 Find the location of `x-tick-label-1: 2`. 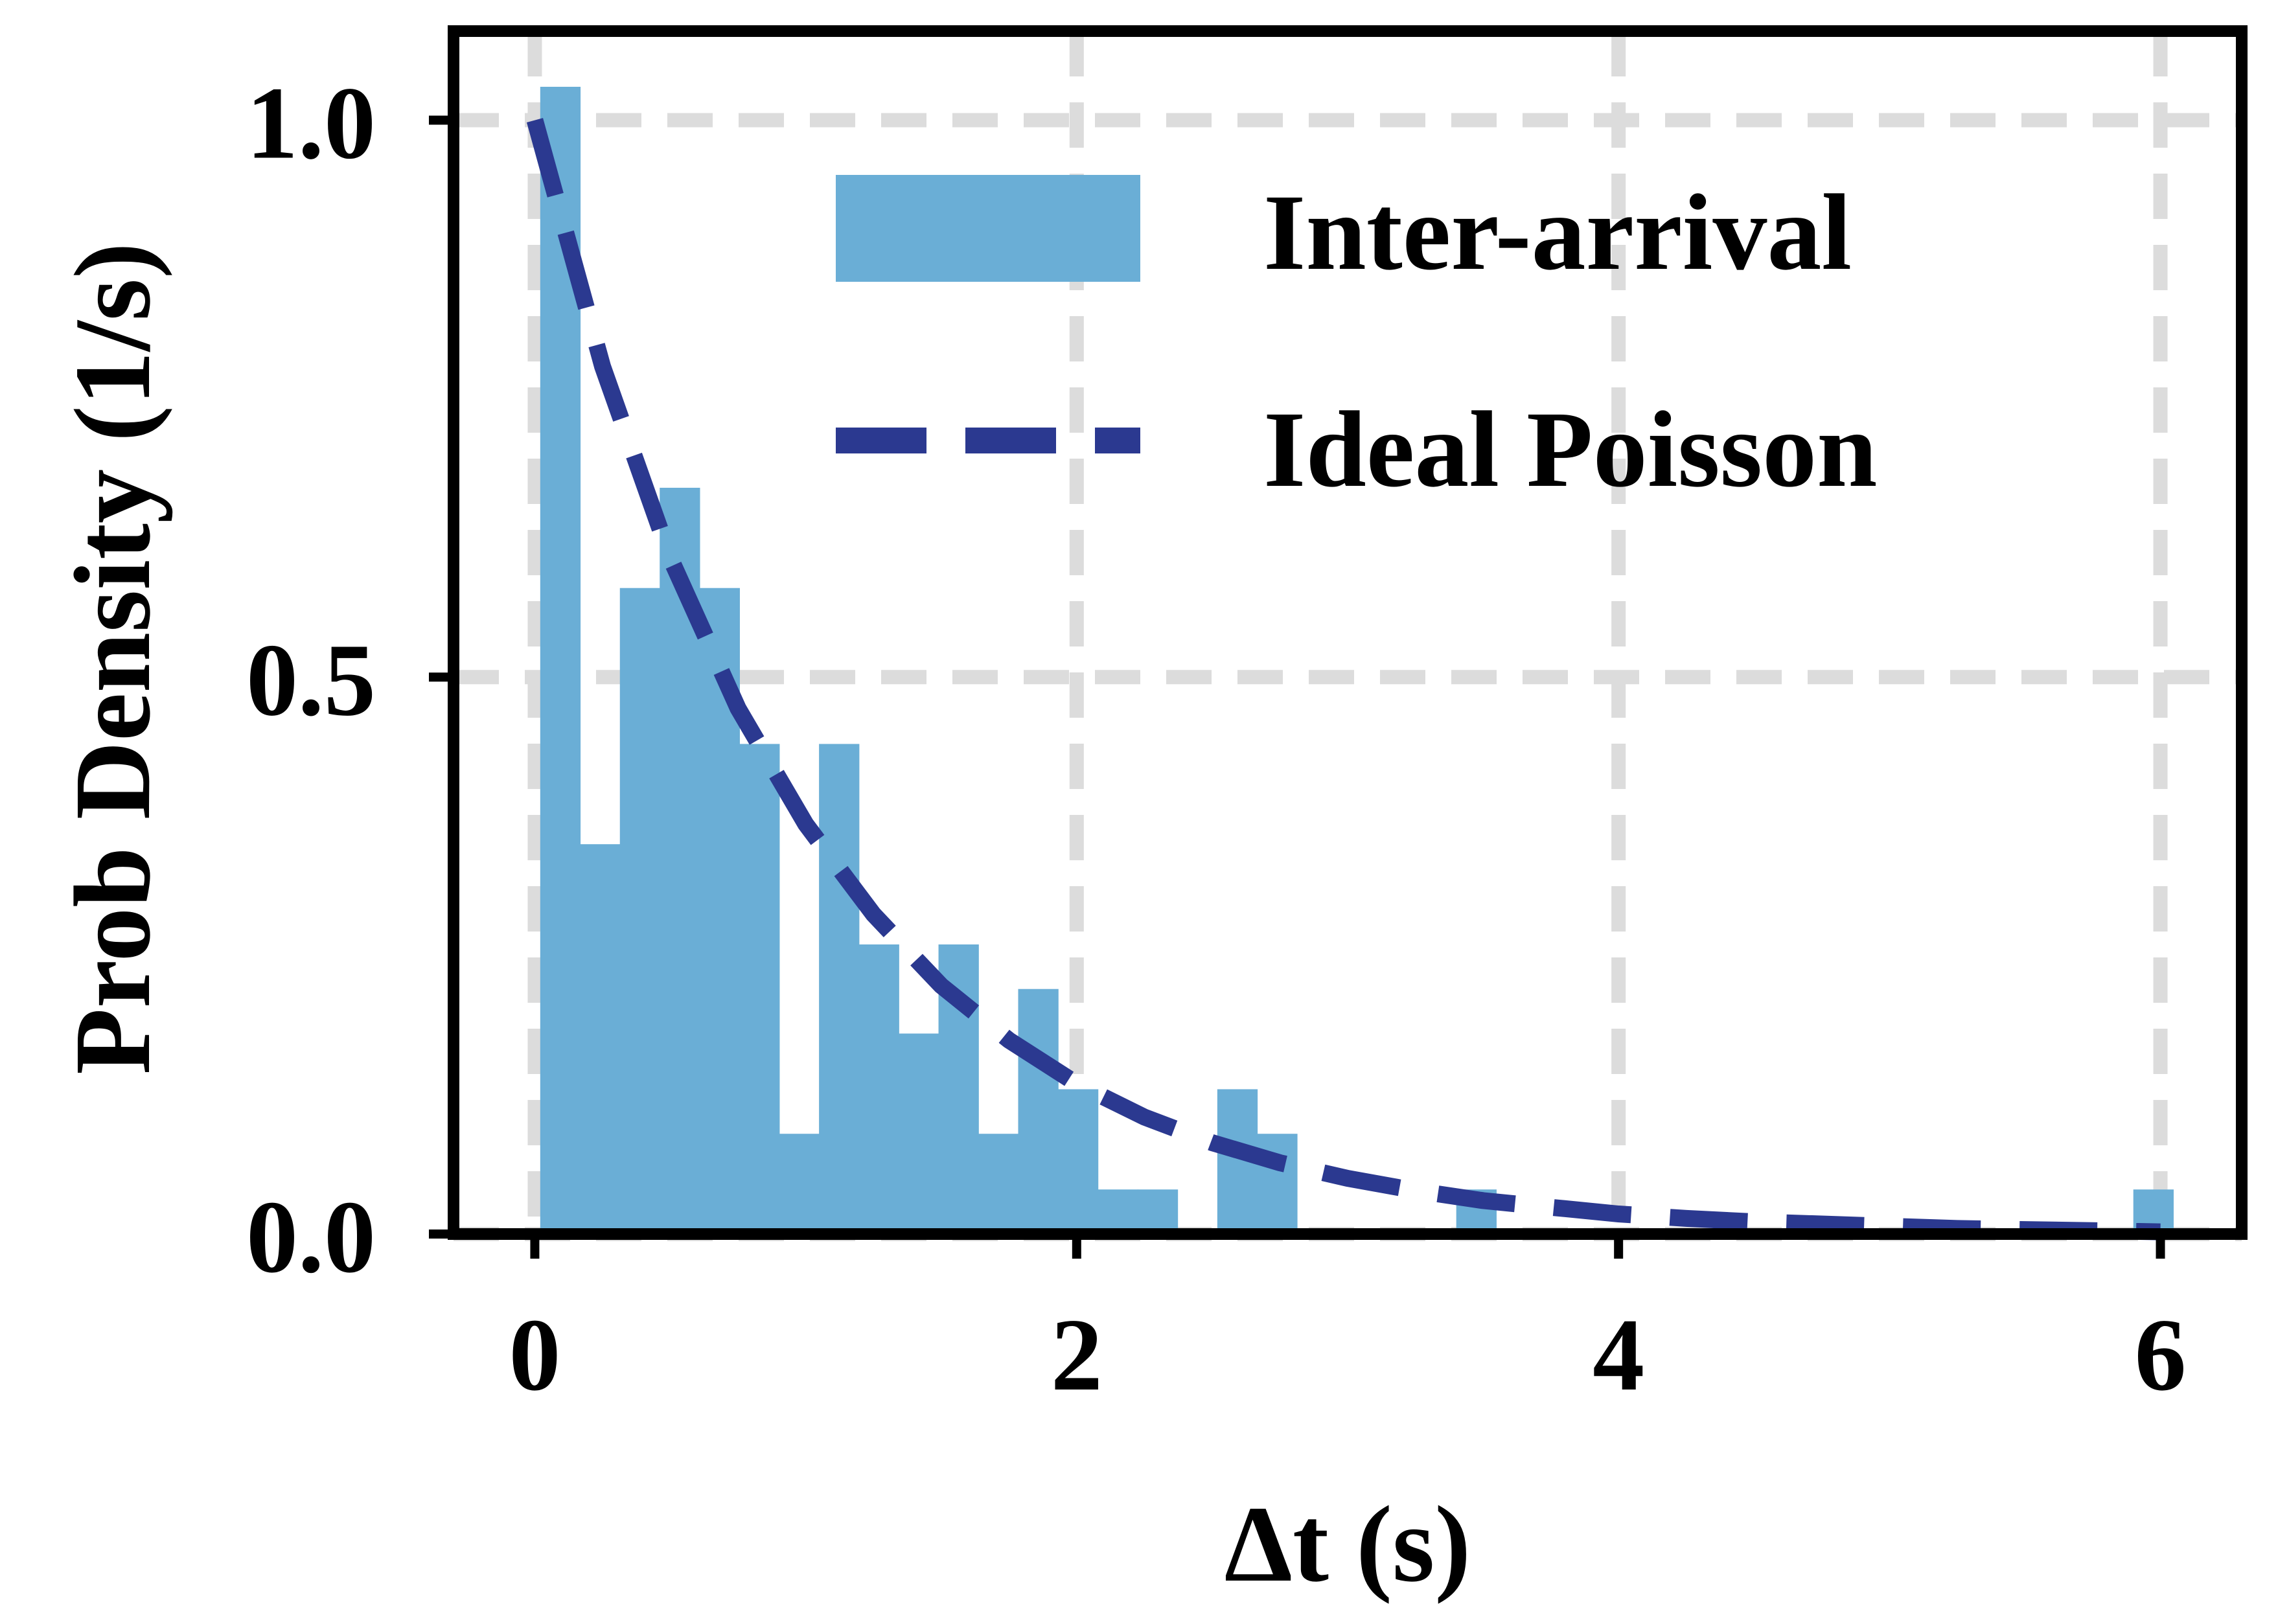

x-tick-label-1: 2 is located at coordinates (1077, 1354).